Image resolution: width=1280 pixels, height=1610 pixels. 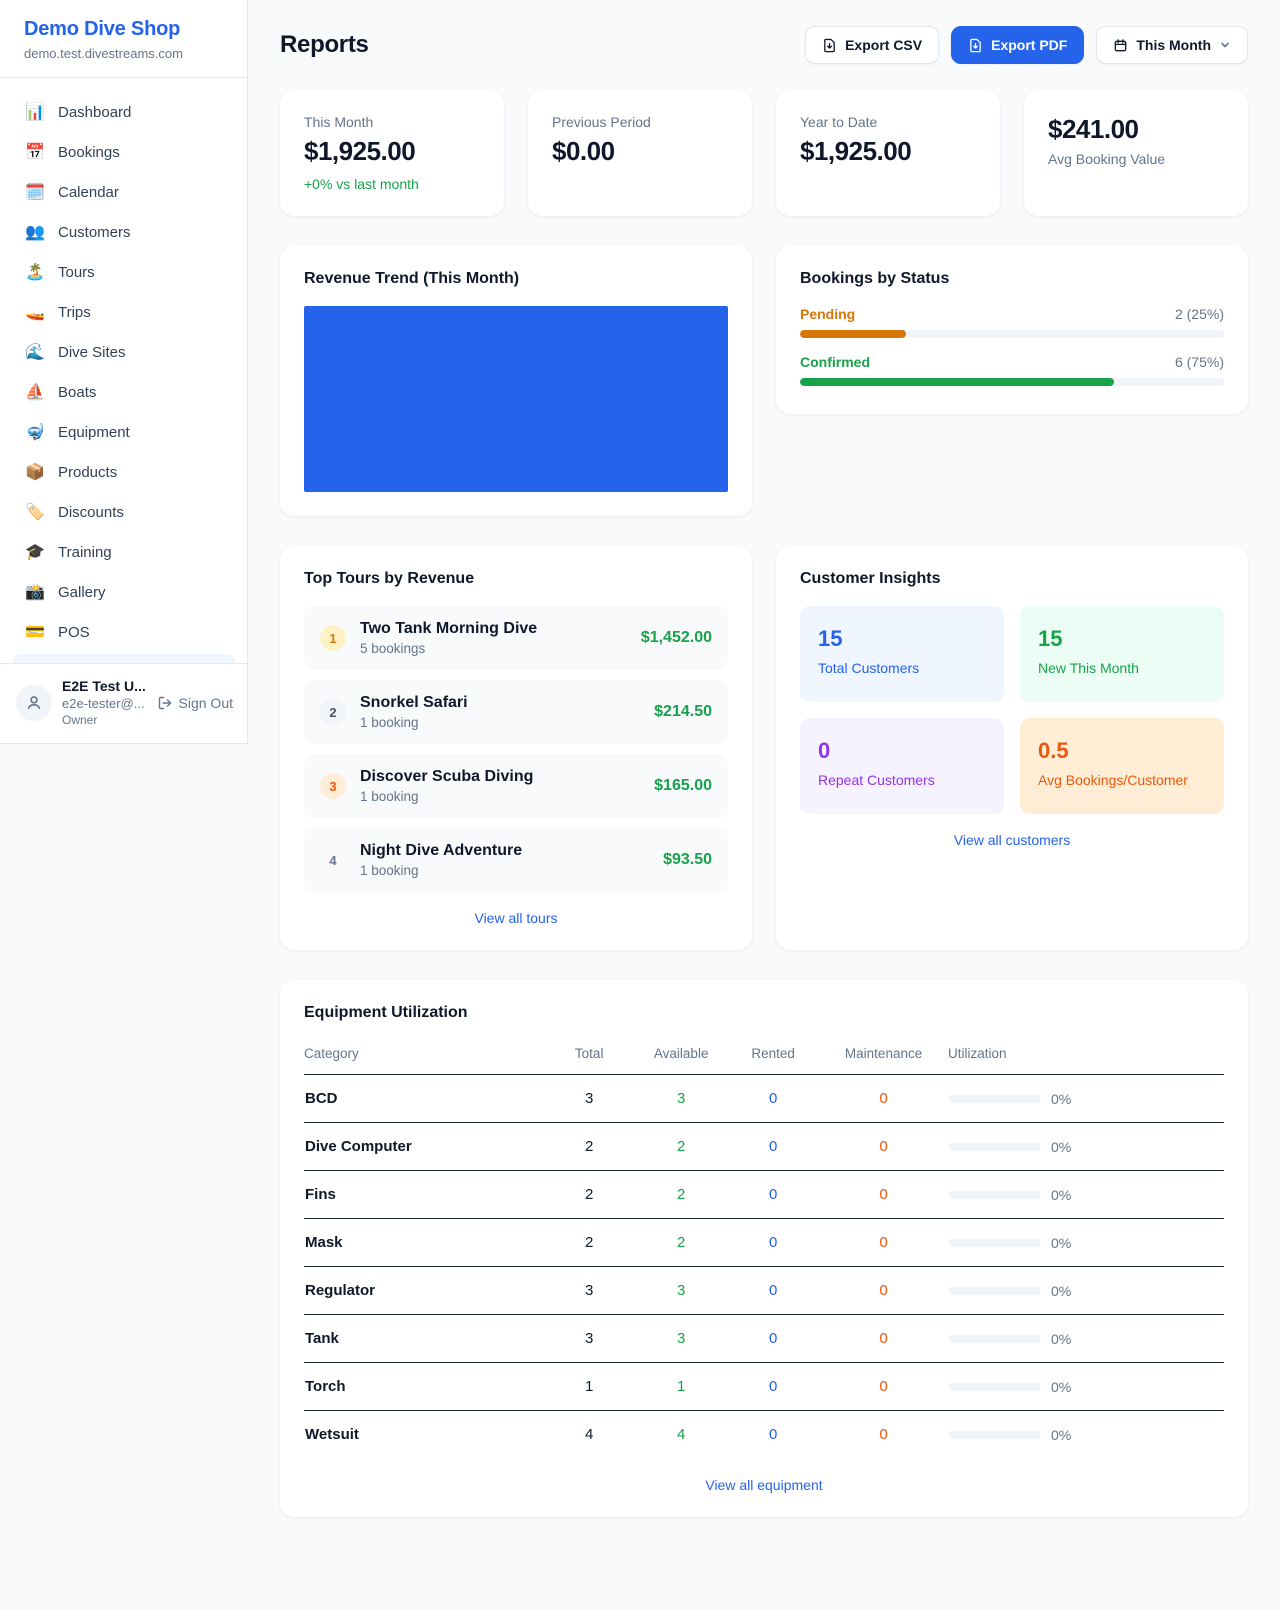 I want to click on tour-info: Two Tank Morning Dive 5 bookings, so click(x=448, y=638).